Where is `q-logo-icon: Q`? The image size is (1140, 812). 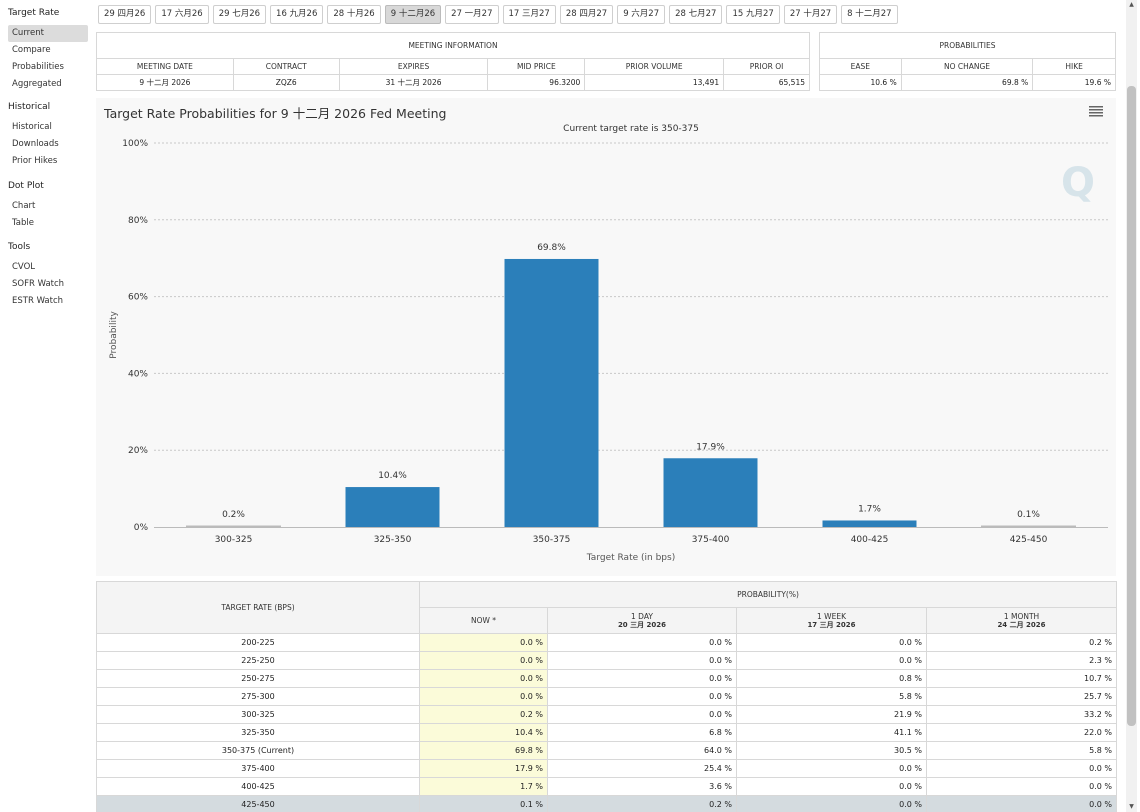
q-logo-icon: Q is located at coordinates (1078, 183).